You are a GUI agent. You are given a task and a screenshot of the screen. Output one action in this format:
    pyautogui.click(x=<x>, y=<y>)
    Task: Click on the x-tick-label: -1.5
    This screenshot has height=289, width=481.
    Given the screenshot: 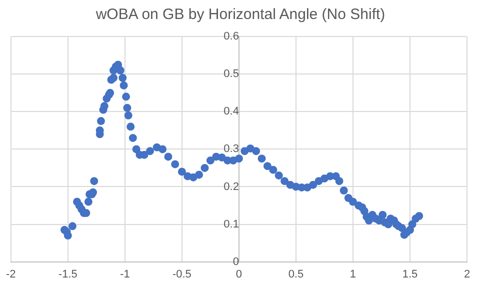 What is the action you would take?
    pyautogui.click(x=68, y=274)
    